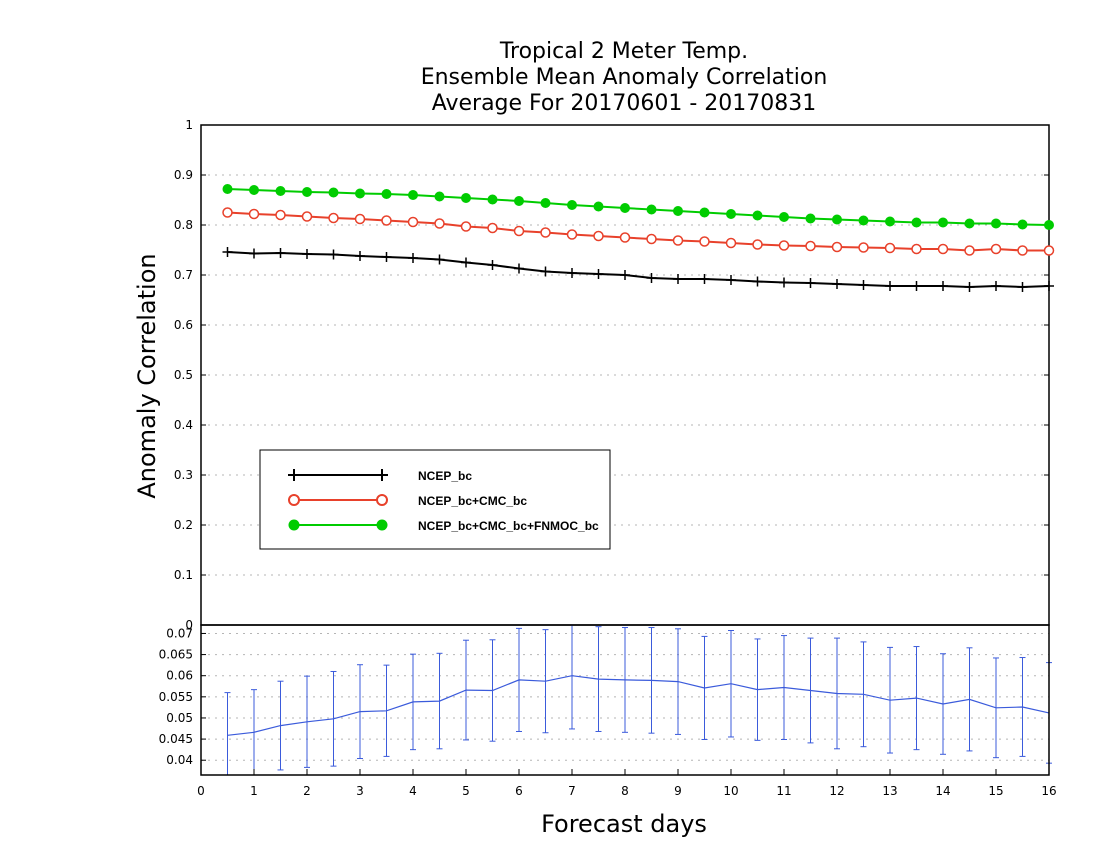 This screenshot has height=850, width=1100. Describe the element at coordinates (508, 526) in the screenshot. I see `legend-label-ncep-cmc-fnmoc: NCEP_bc+CMC_bc+FNMOC_bc` at that location.